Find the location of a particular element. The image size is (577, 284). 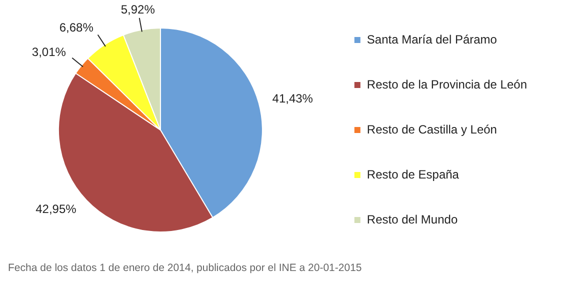

data-label: 3,01% is located at coordinates (49, 52).